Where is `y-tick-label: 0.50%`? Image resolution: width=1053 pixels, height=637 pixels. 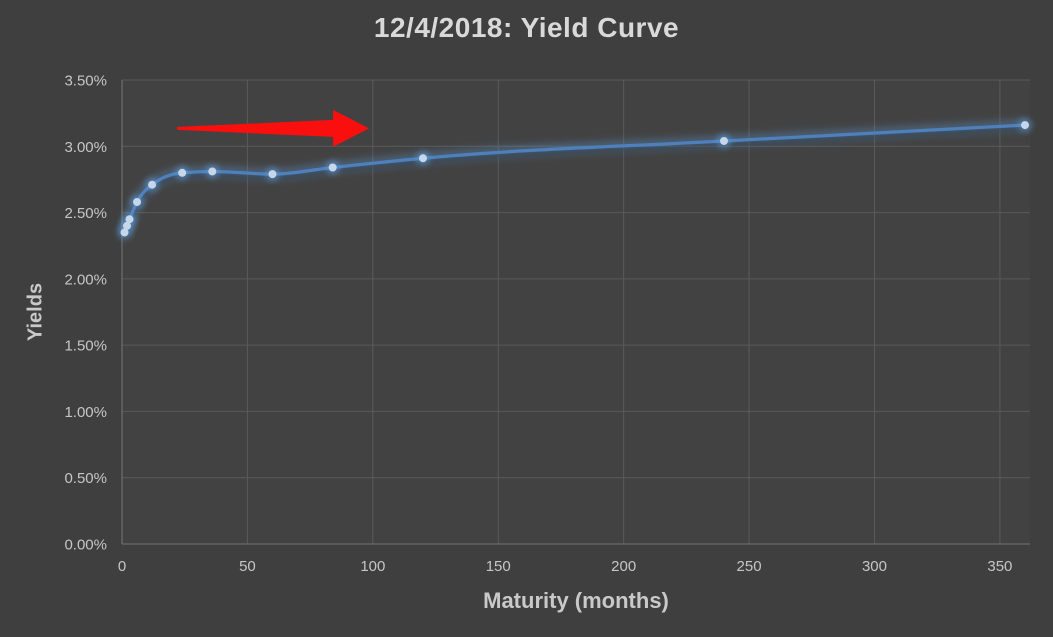 y-tick-label: 0.50% is located at coordinates (85, 478).